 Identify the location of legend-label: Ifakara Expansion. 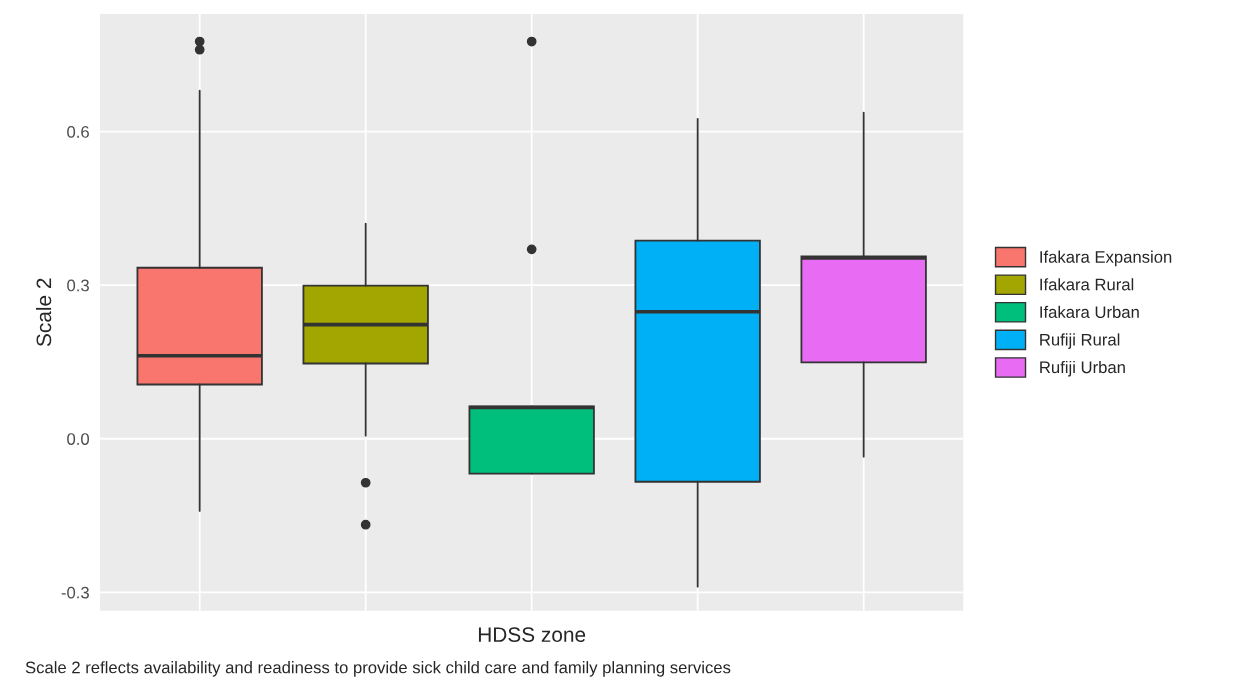
(1106, 258).